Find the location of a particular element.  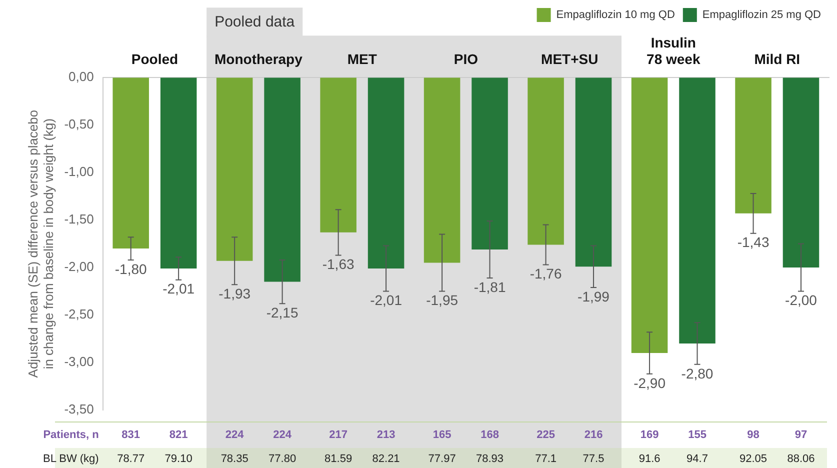

x-tick-label: PIO is located at coordinates (466, 59).